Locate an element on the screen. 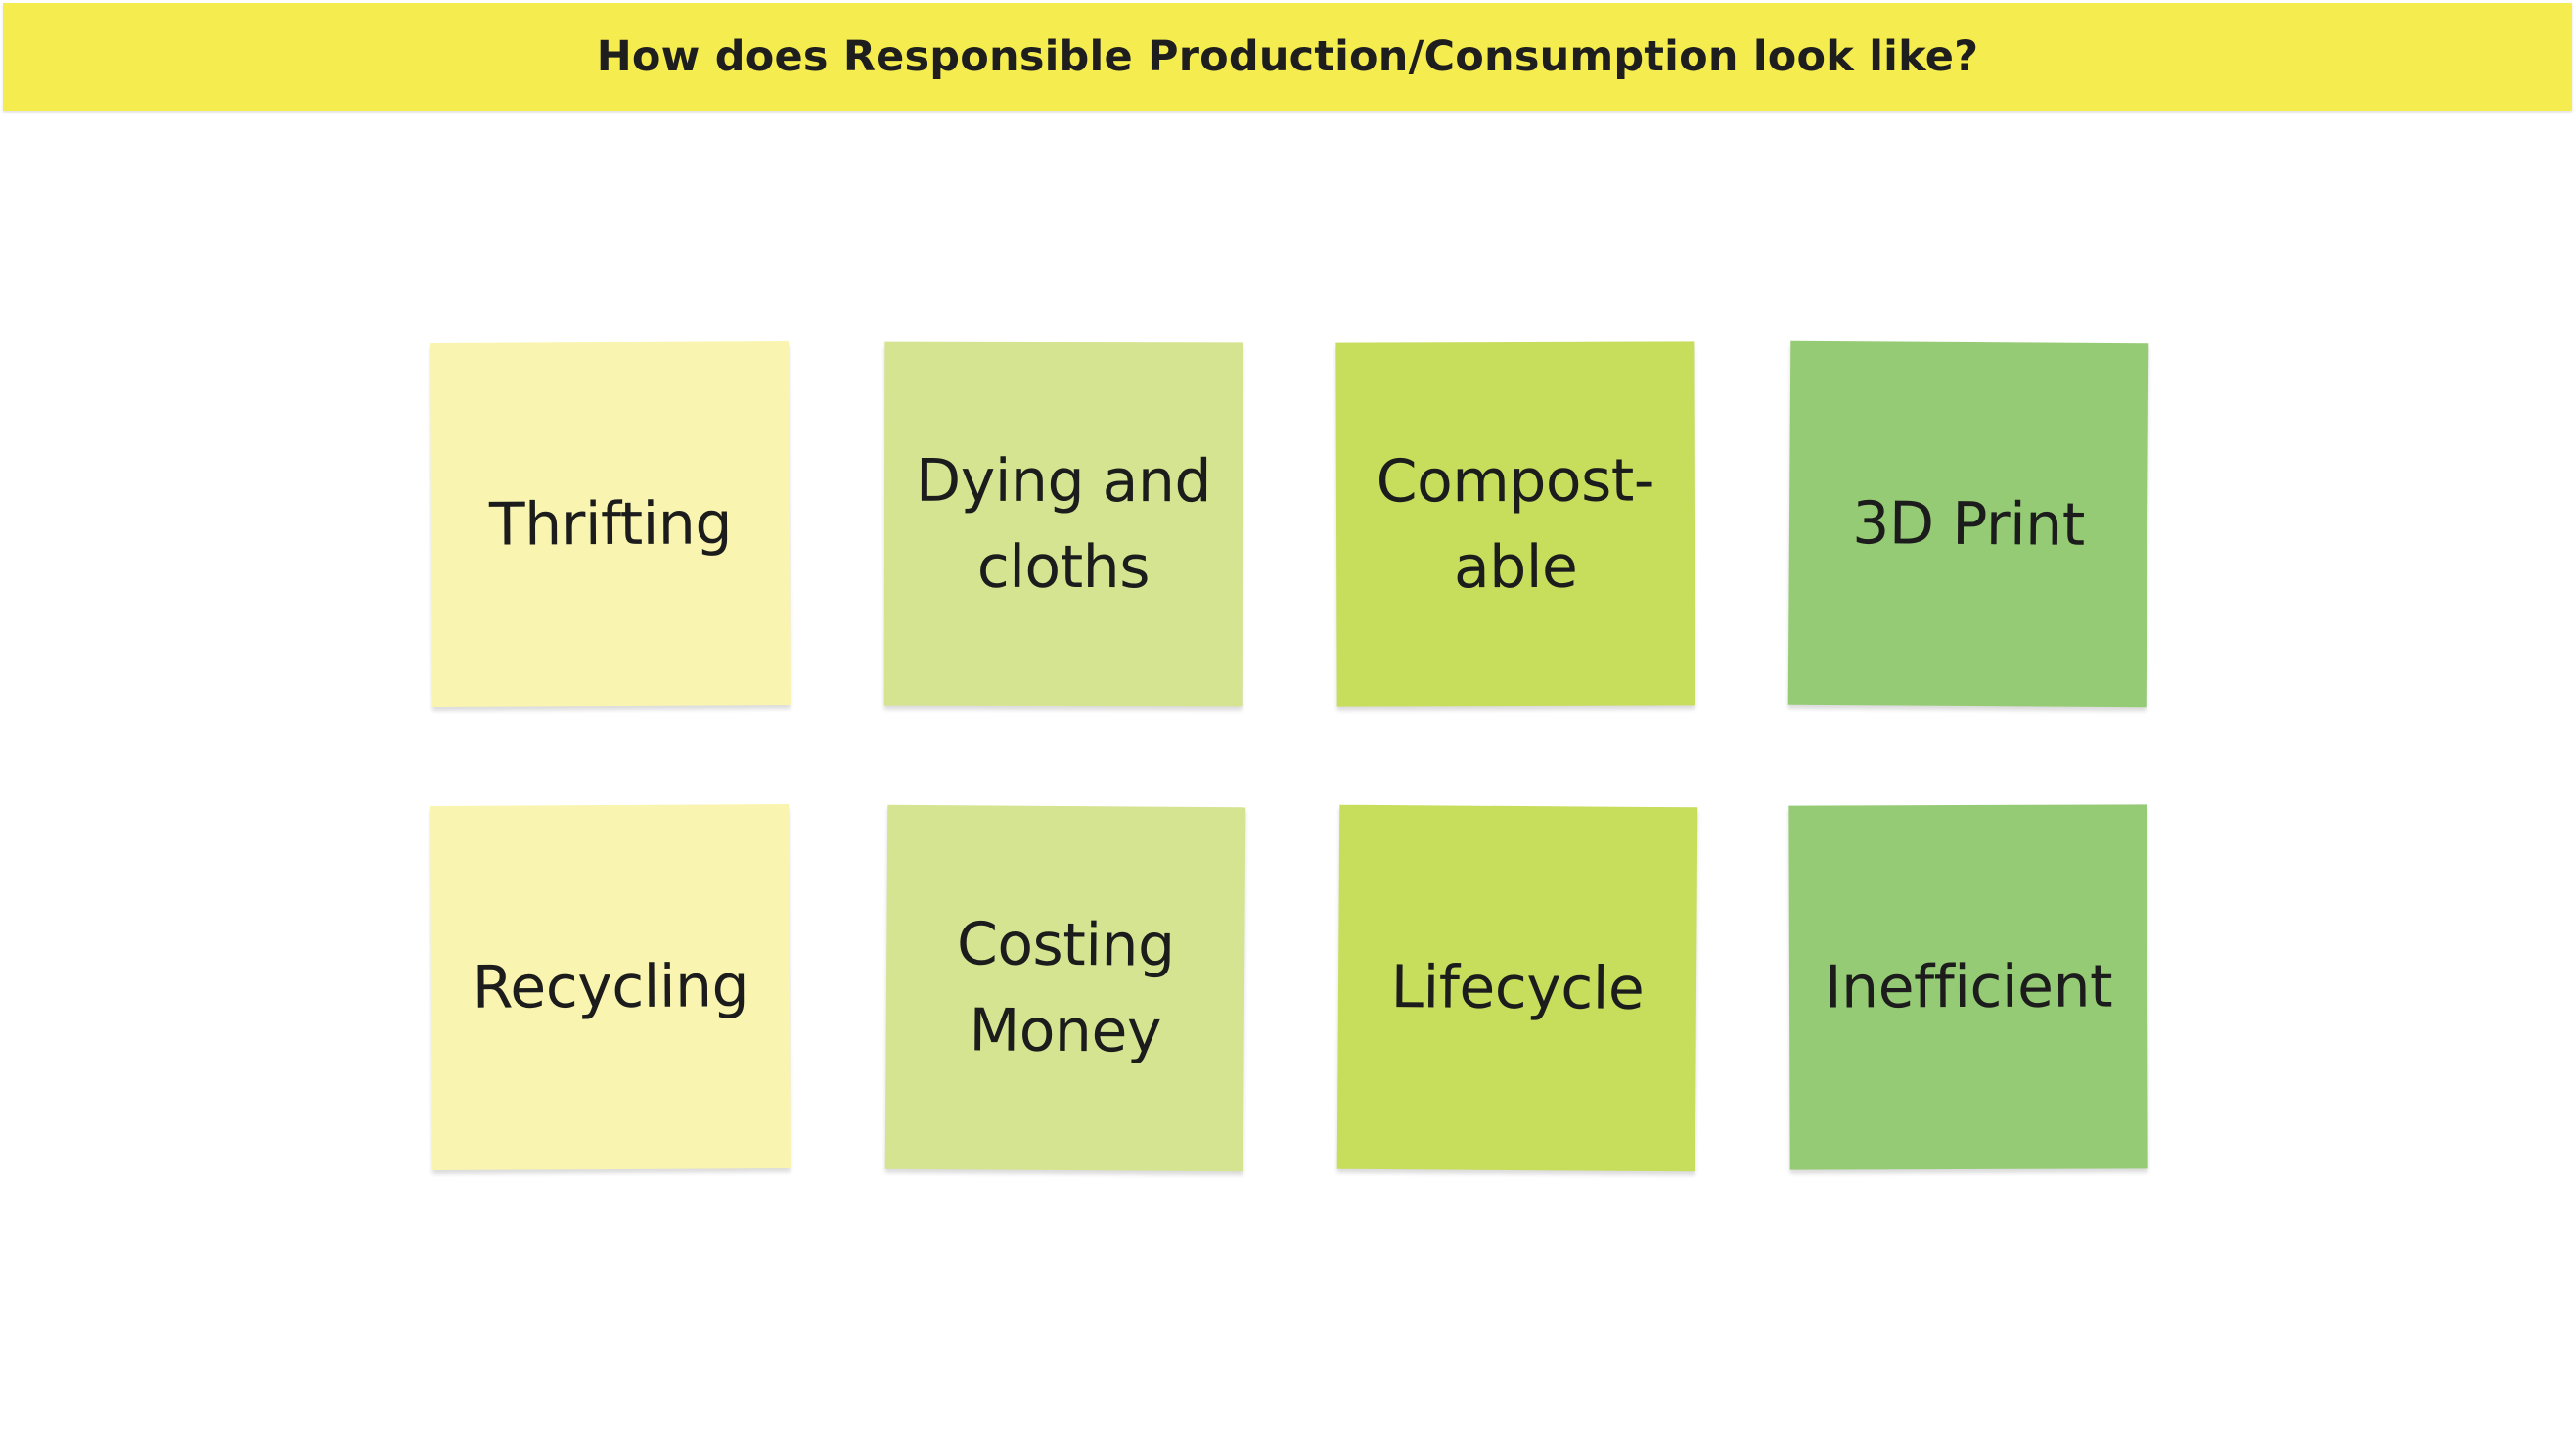  sticky-note-text: 3D Print is located at coordinates (1968, 524).